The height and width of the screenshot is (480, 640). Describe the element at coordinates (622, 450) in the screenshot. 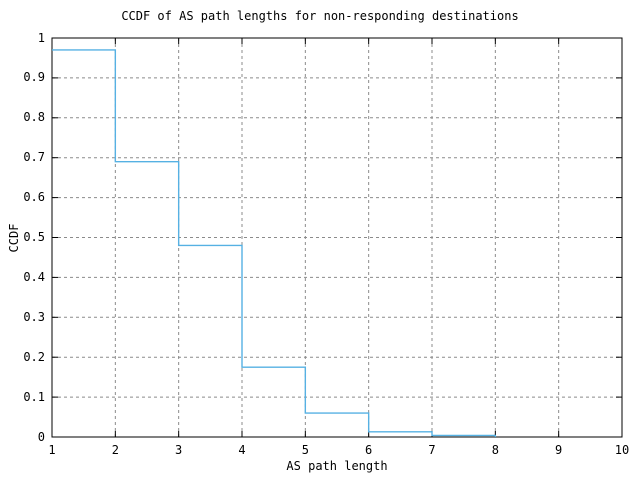

I see `x-tick-label: 10` at that location.